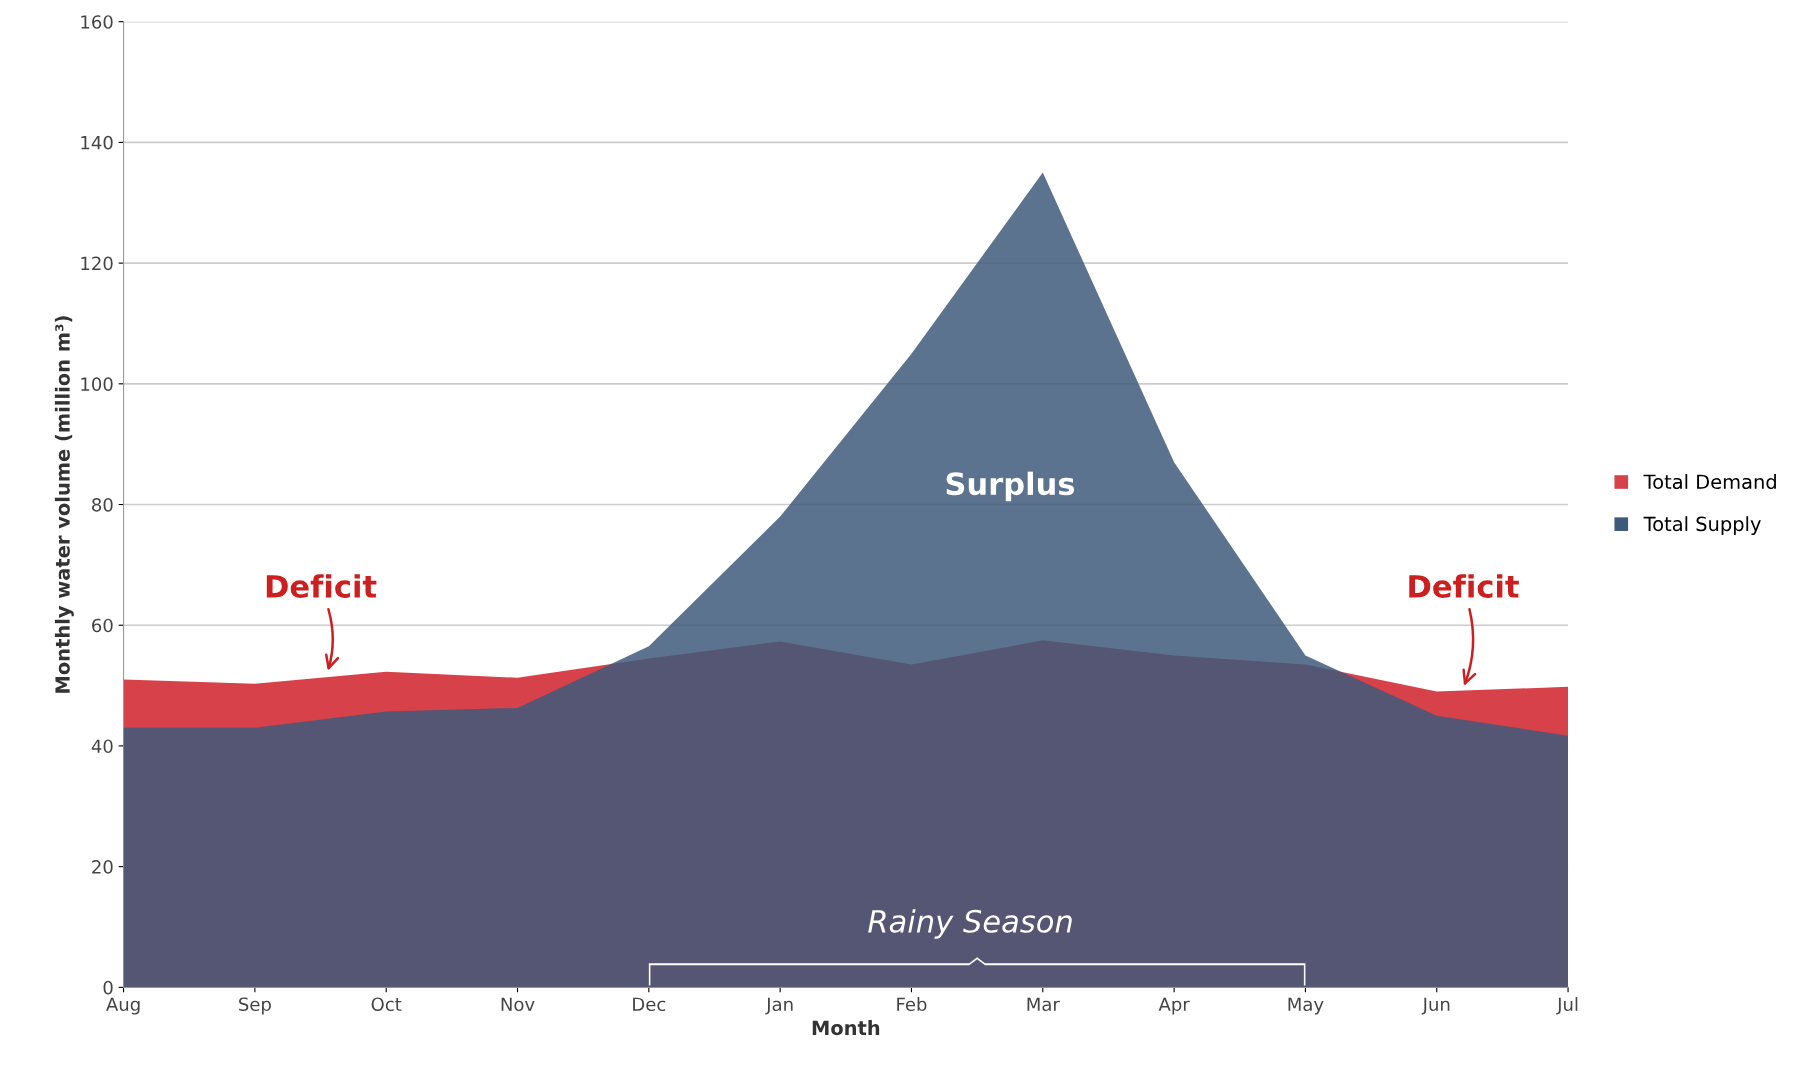 This screenshot has width=1817, height=1085. Describe the element at coordinates (255, 1006) in the screenshot. I see `x-tick-label: Sep` at that location.